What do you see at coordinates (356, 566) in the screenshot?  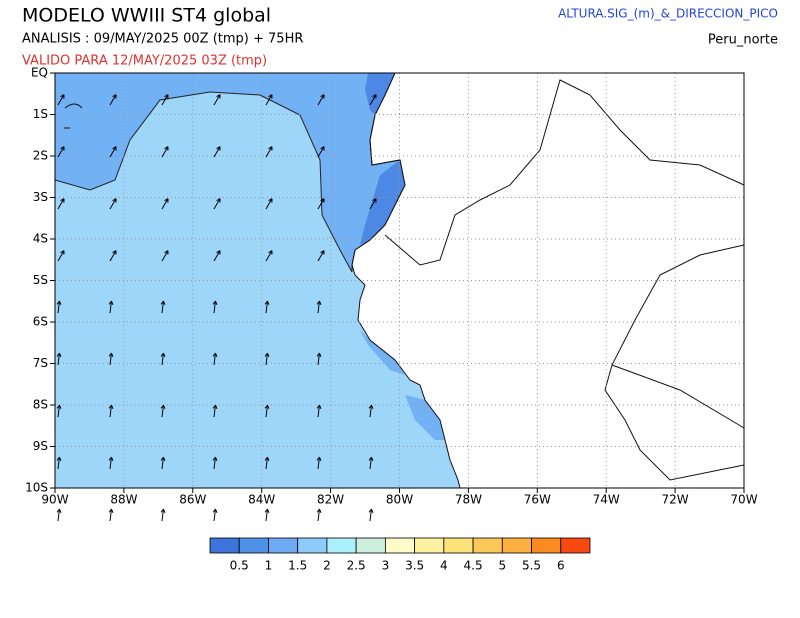 I see `colorbar-label: 2.5` at bounding box center [356, 566].